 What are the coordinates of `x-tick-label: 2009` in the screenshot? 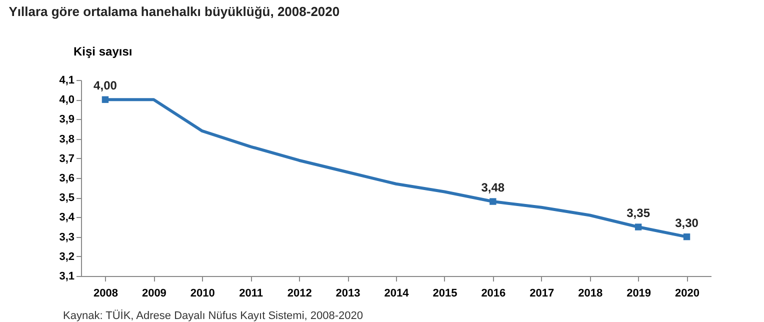 It's located at (154, 294).